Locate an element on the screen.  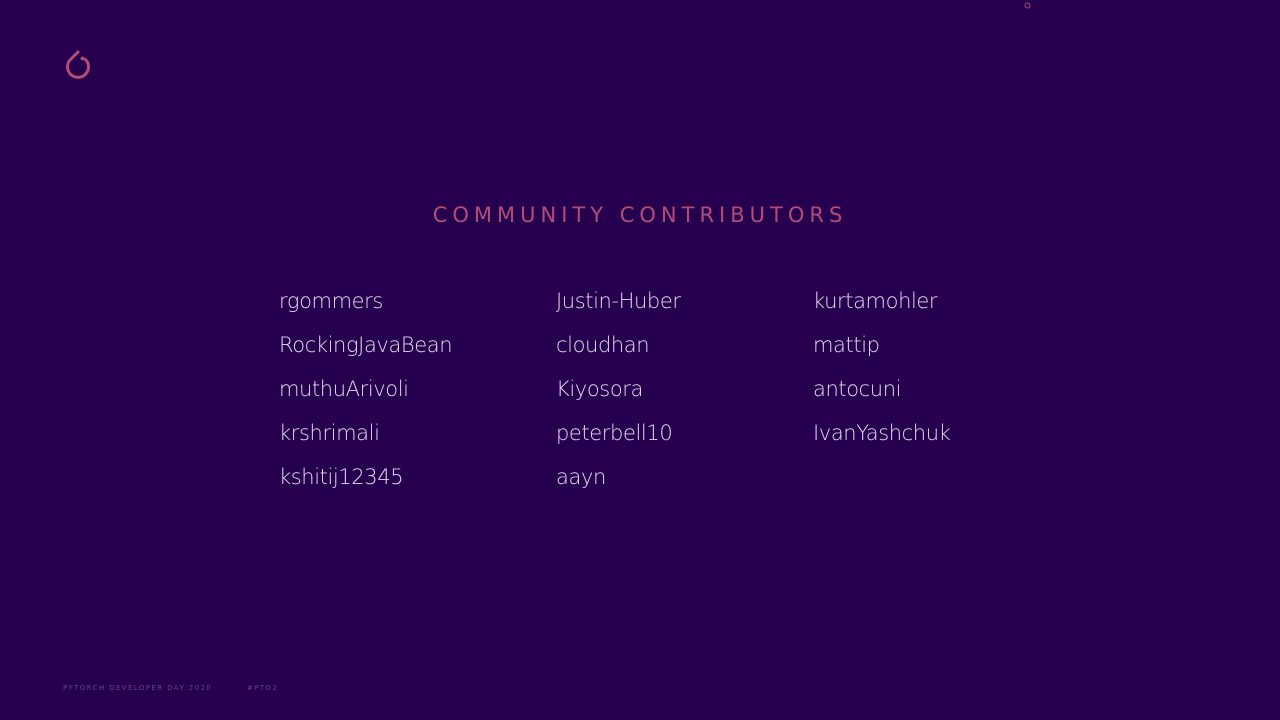
contributor-name: Kiyosora is located at coordinates (599, 389).